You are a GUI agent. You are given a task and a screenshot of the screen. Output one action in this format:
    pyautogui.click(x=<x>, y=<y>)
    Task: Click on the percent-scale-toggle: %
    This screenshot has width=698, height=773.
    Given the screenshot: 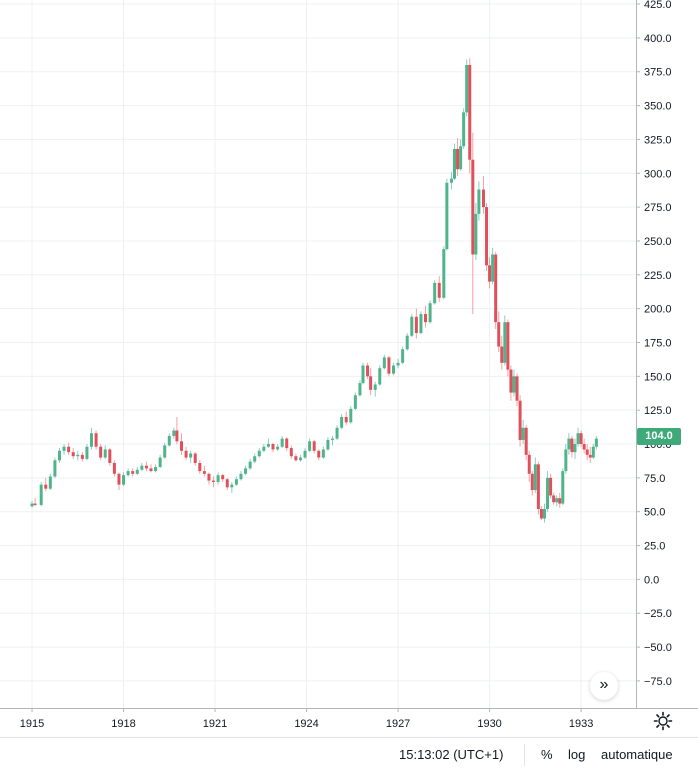 What is the action you would take?
    pyautogui.click(x=547, y=754)
    